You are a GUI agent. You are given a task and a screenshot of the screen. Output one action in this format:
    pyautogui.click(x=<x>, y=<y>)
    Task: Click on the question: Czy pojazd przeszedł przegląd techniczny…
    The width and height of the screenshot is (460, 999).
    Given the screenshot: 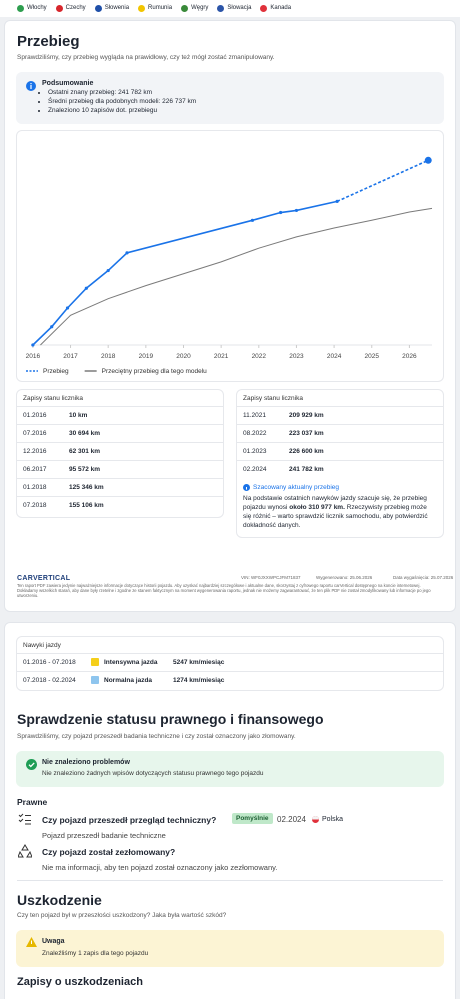 What is the action you would take?
    pyautogui.click(x=129, y=820)
    